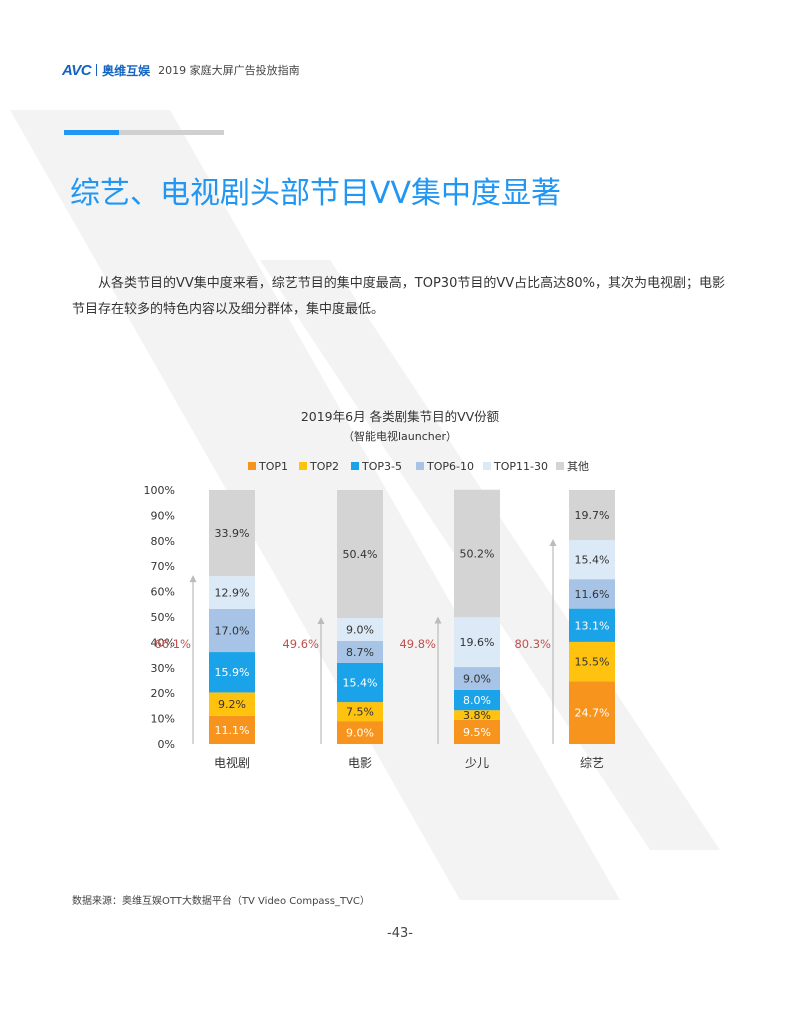  I want to click on chart-subtitle: （智能电视launcher）, so click(400, 436).